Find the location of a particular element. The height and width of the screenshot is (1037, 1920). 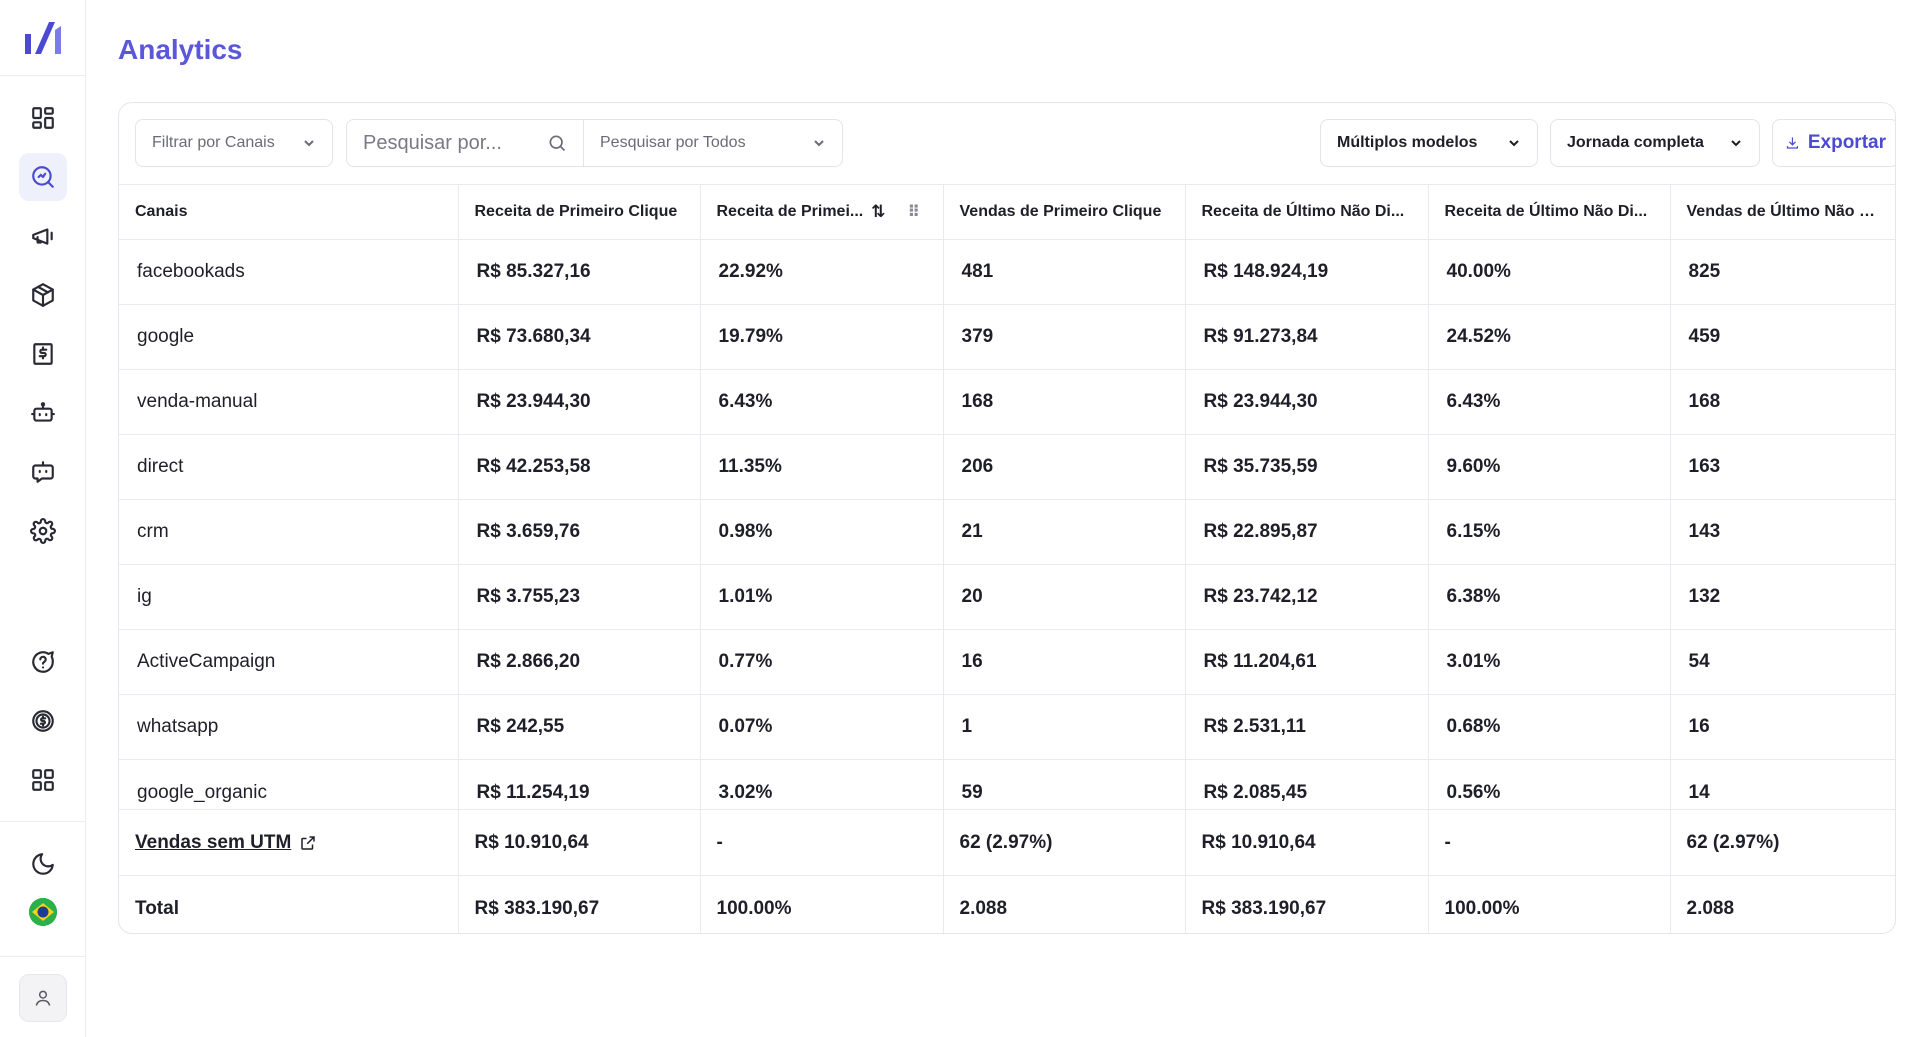

models-label: Múltiplos modelos is located at coordinates (1407, 142).